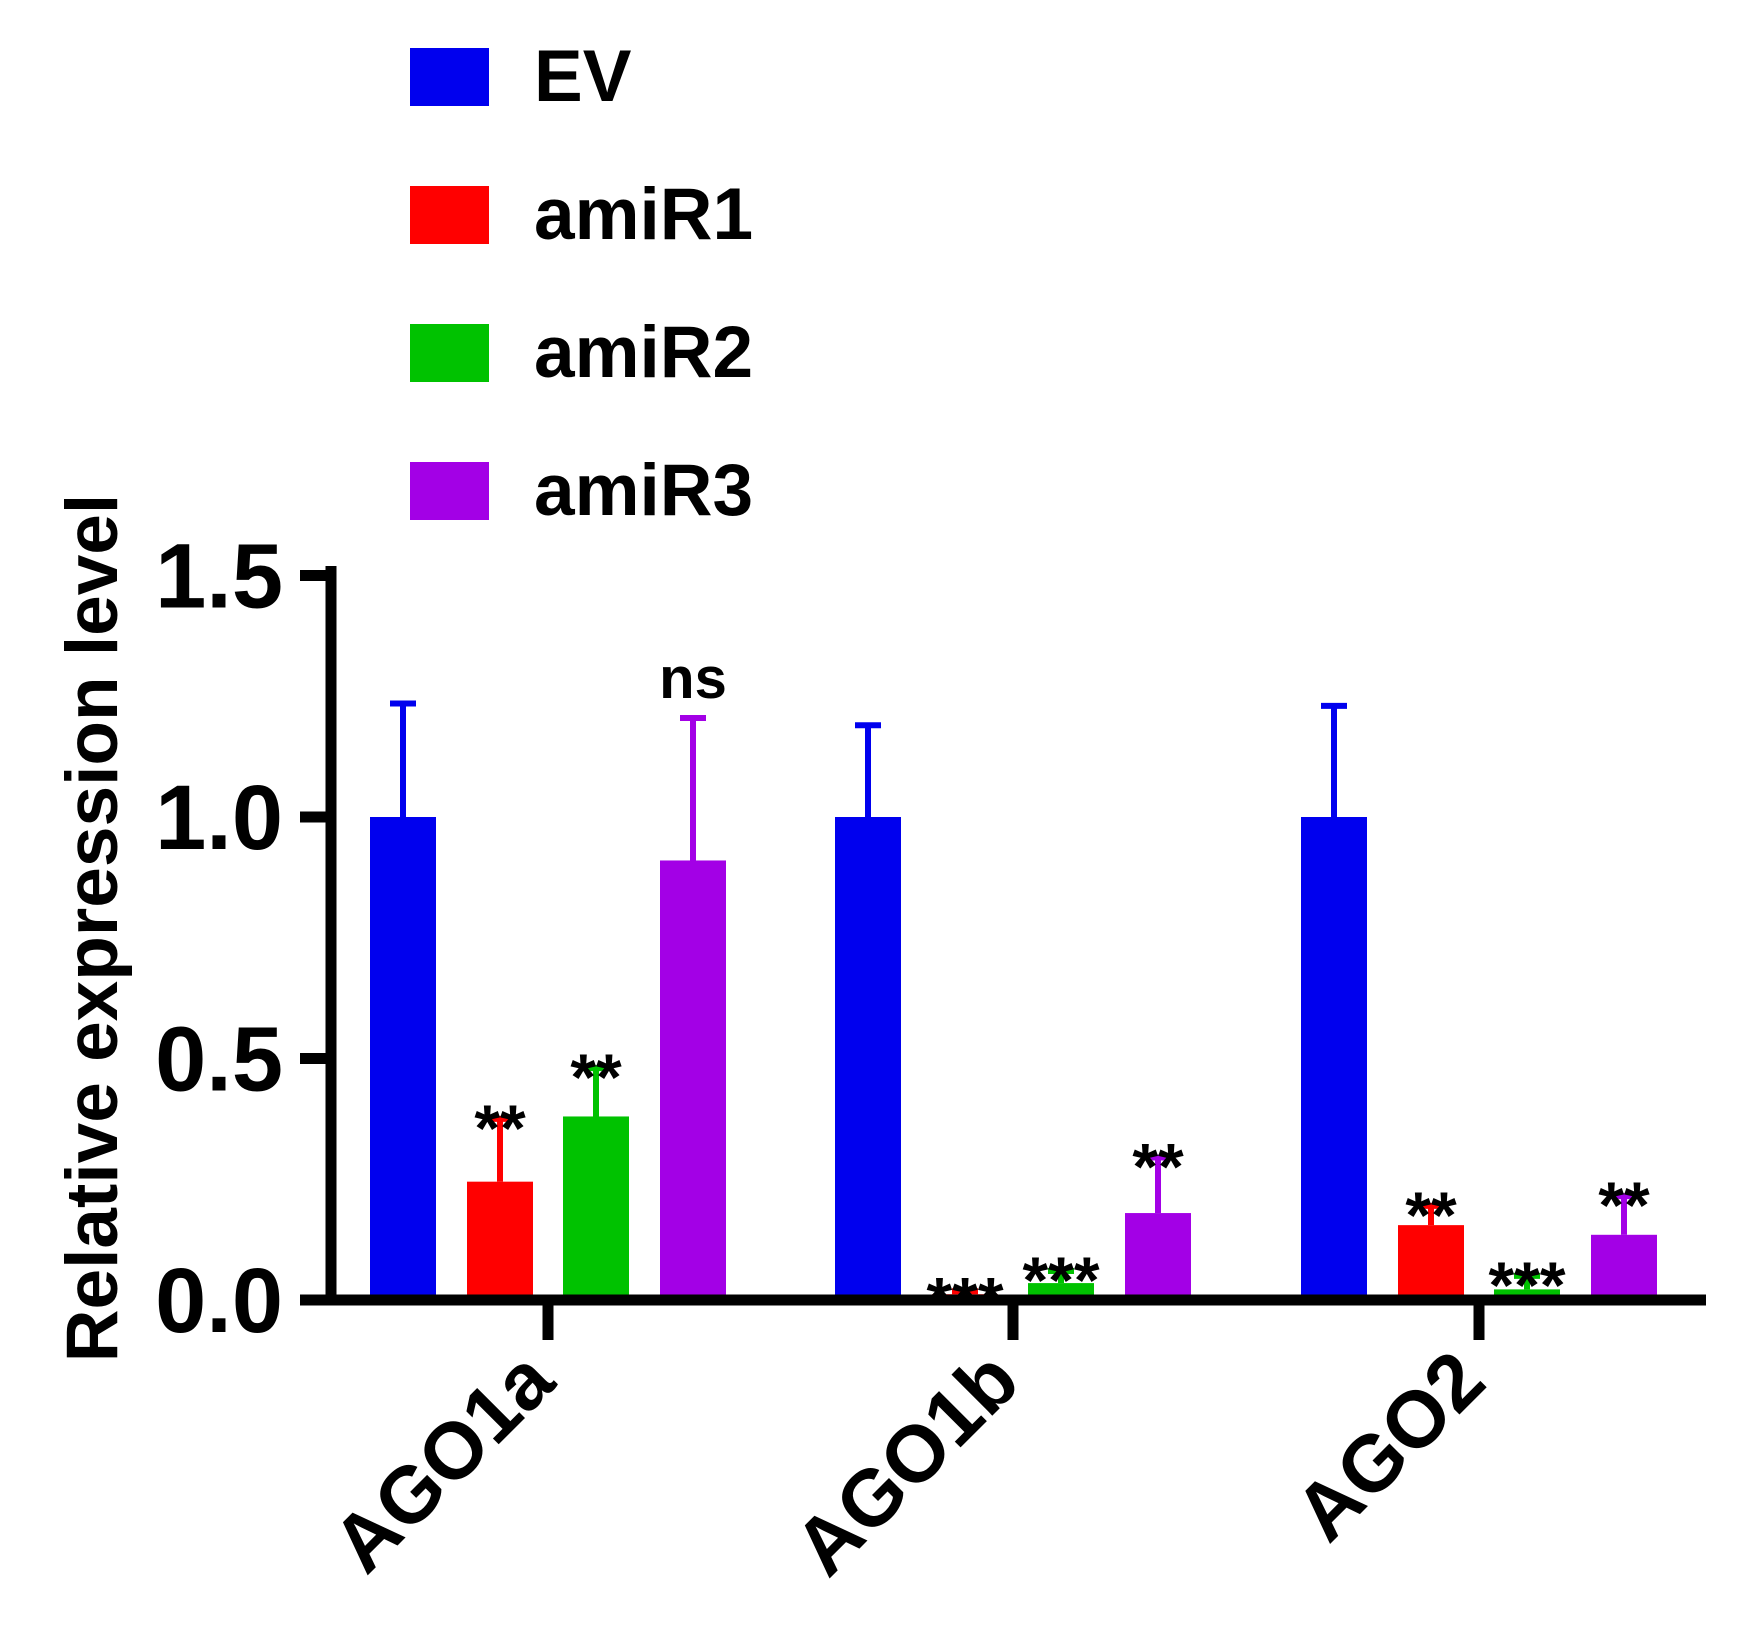 The width and height of the screenshot is (1739, 1633). I want to click on x-tick-label-ago1a: AGO1a, so click(442, 1461).